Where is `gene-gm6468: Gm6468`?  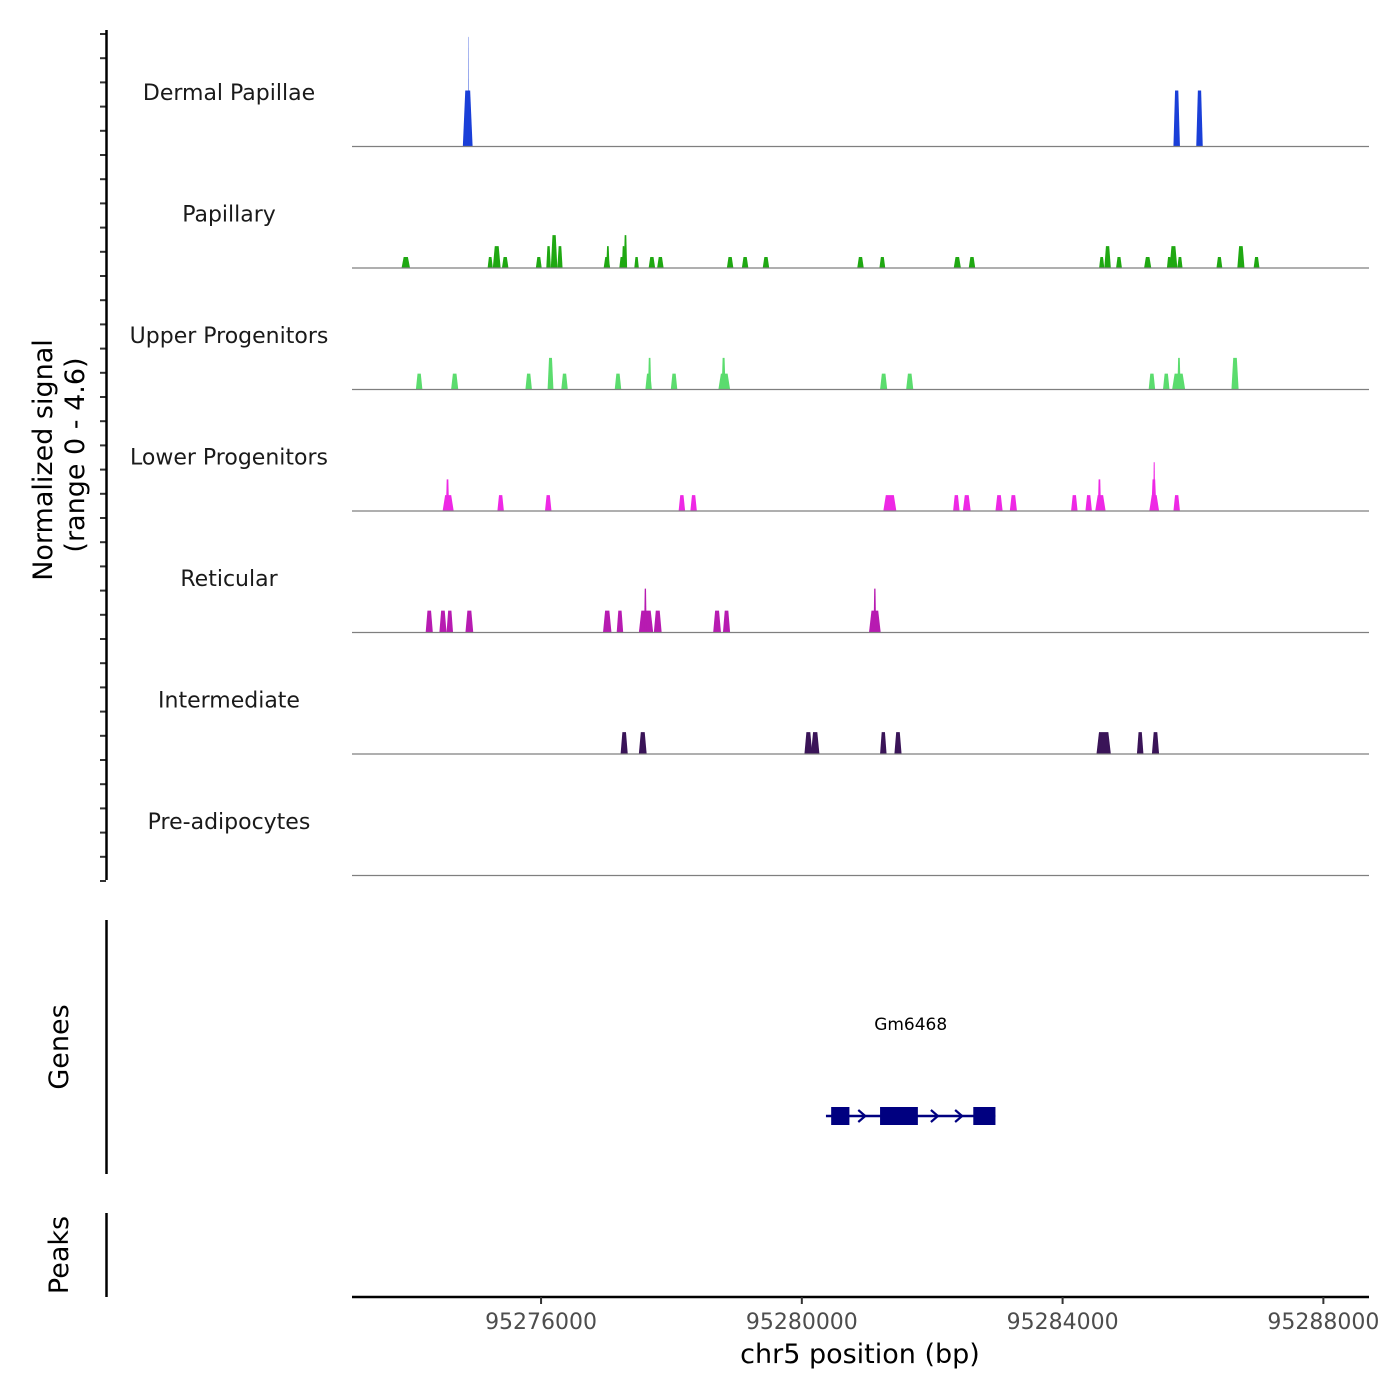 gene-gm6468: Gm6468 is located at coordinates (910, 1070).